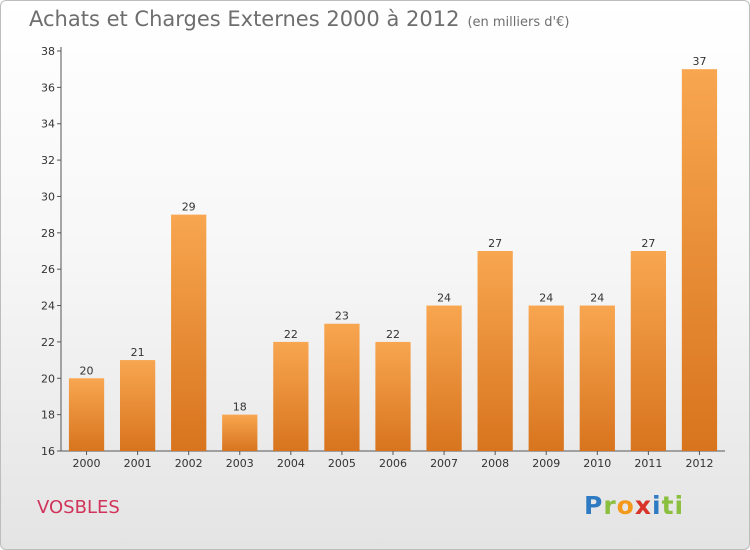 The image size is (750, 550). I want to click on chart-unit: (en milliers d'€), so click(518, 22).